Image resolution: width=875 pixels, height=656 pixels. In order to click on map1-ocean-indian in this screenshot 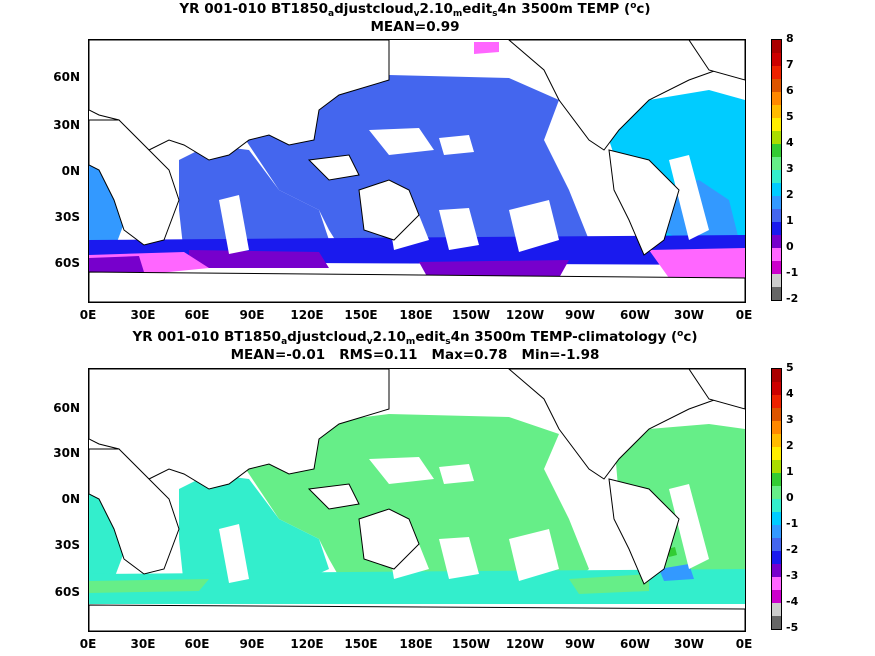, I will do `click(254, 200)`.